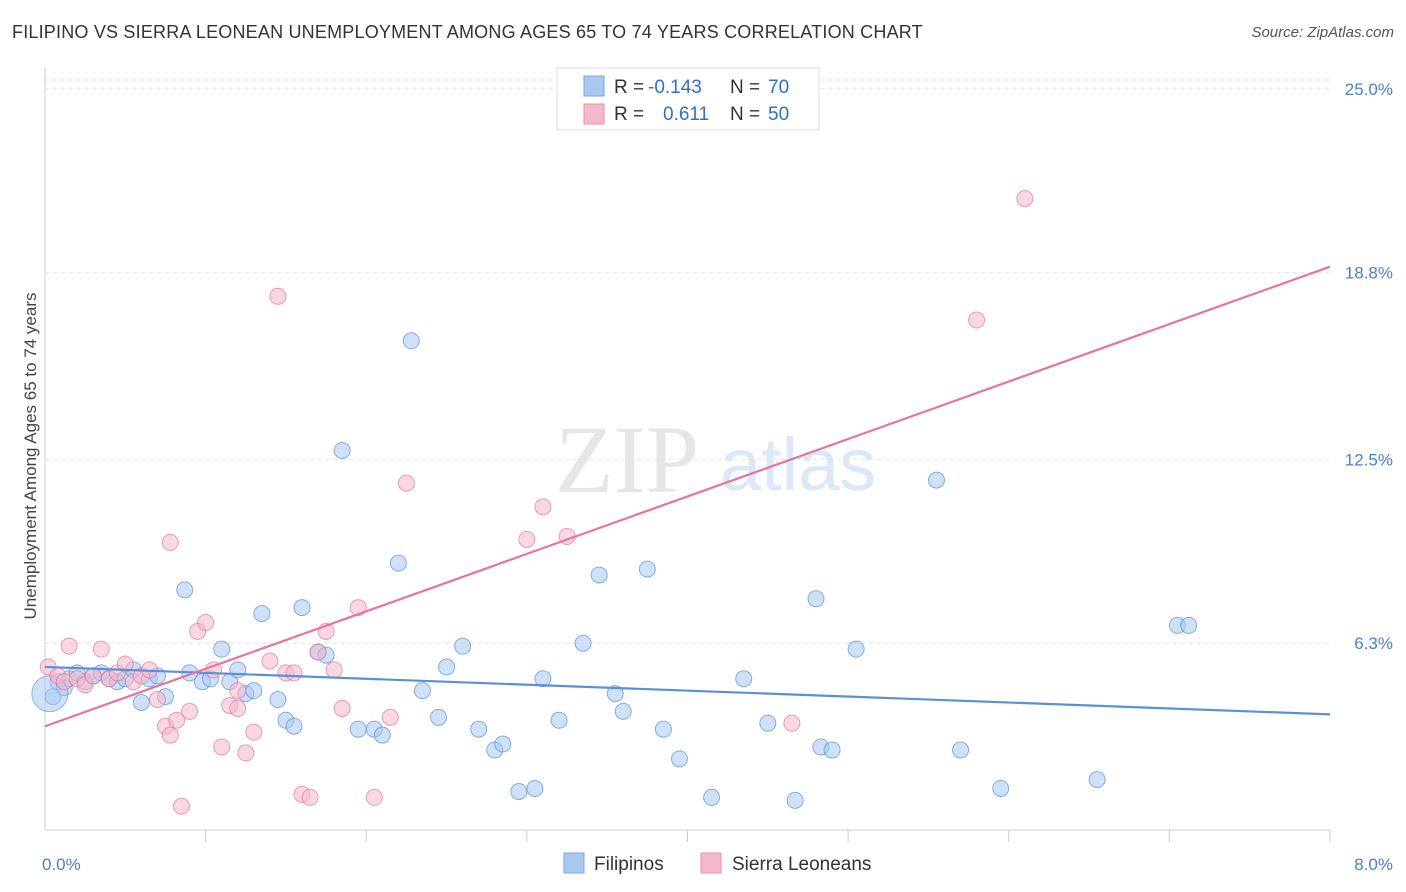  I want to click on legend-r-label-1: R =, so click(629, 87).